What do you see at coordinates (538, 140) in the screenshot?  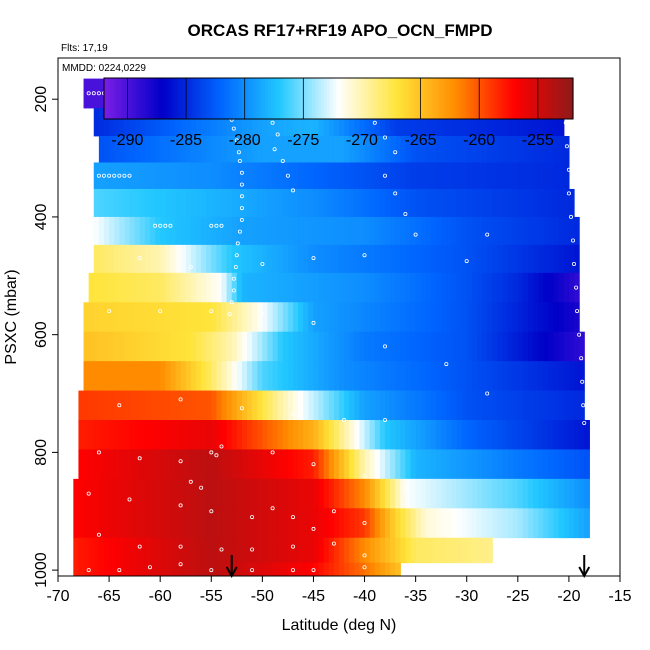 I see `colorbar-tick-label: -255` at bounding box center [538, 140].